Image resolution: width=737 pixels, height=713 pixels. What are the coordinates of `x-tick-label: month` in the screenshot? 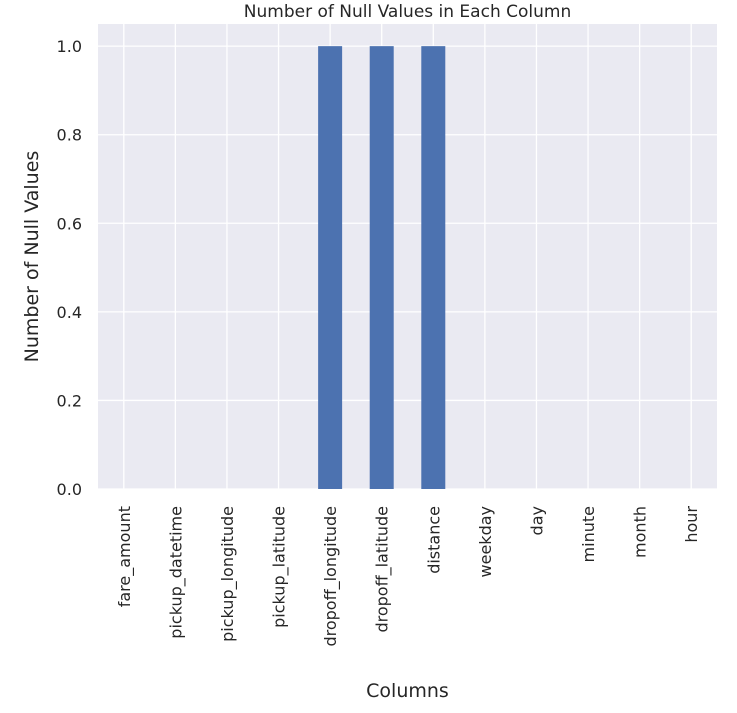 It's located at (640, 532).